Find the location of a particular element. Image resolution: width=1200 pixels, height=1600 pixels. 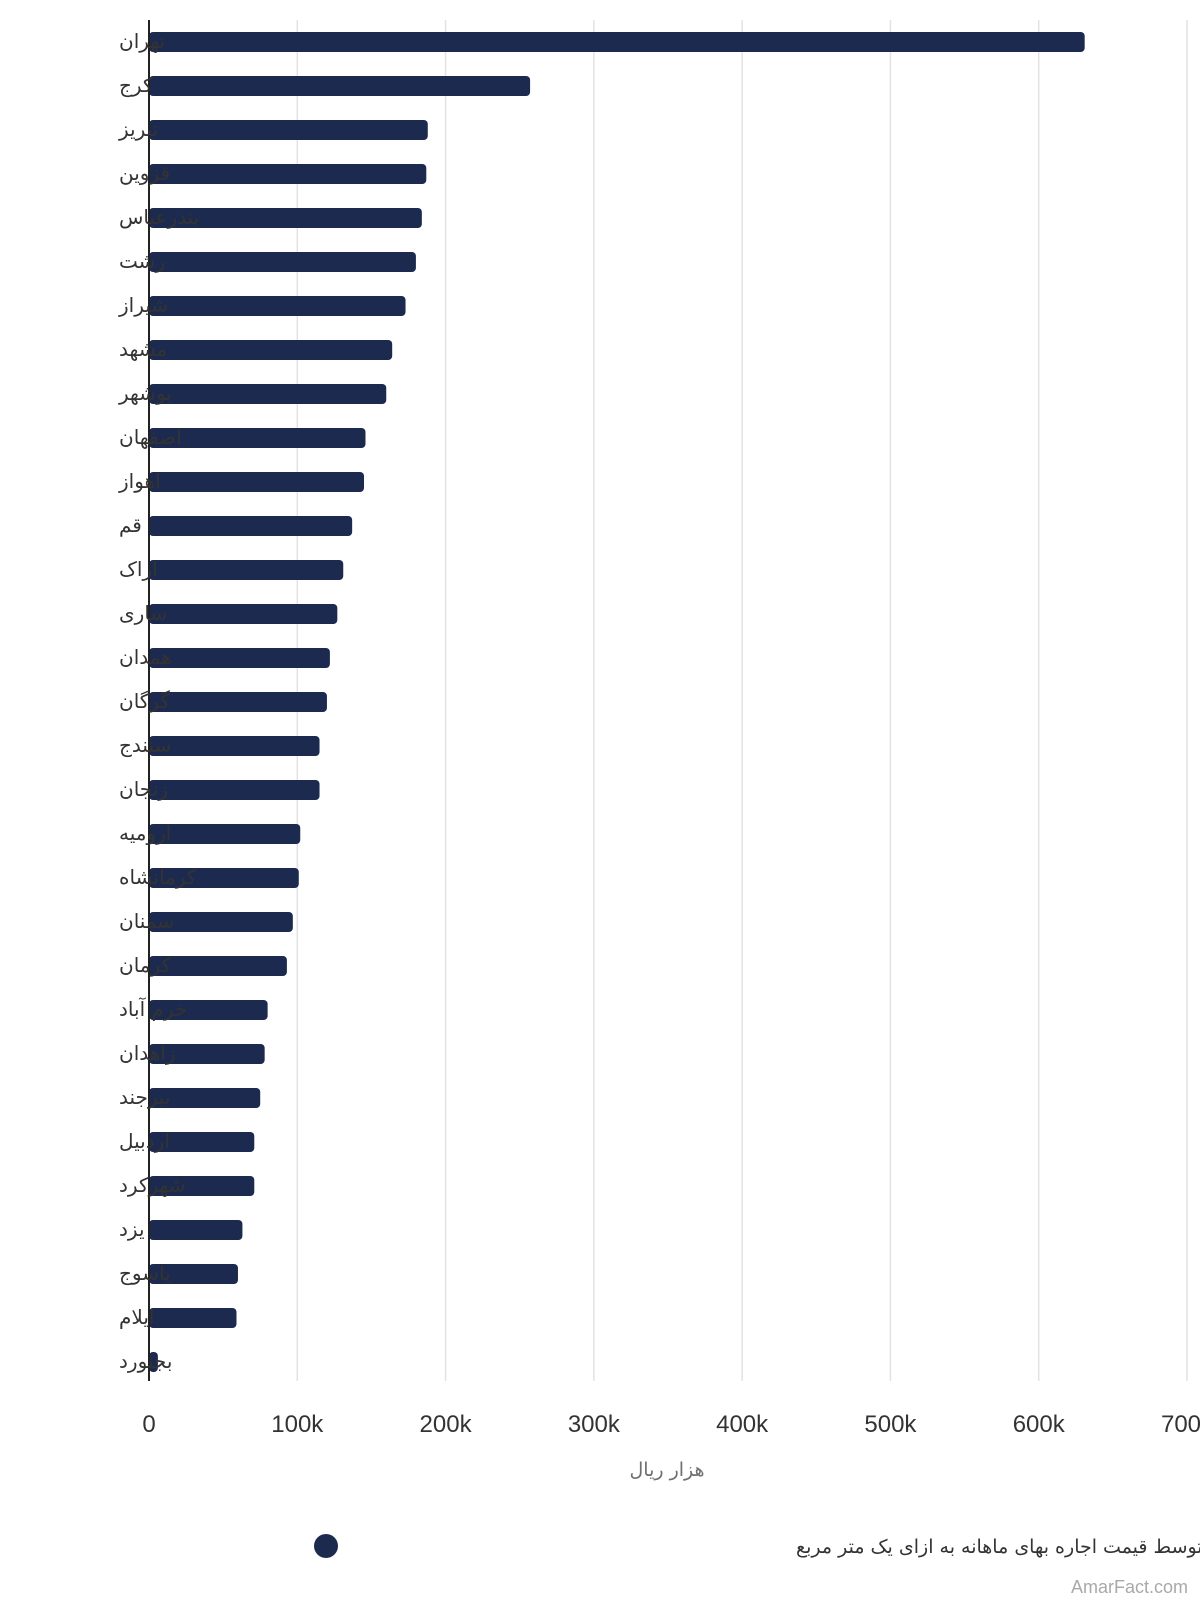

category-label: تبریز is located at coordinates (138, 129).